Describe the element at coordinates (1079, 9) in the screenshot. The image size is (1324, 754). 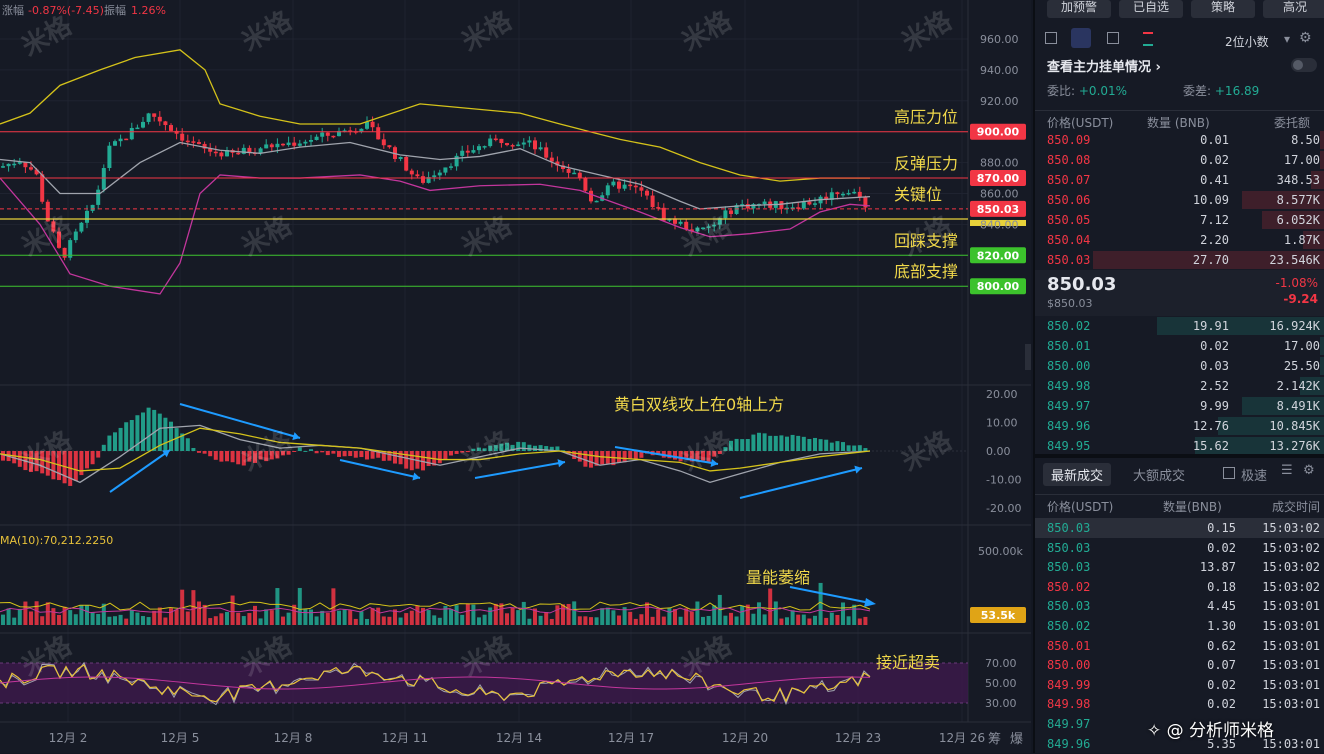
I see `alert-button: 加预警` at that location.